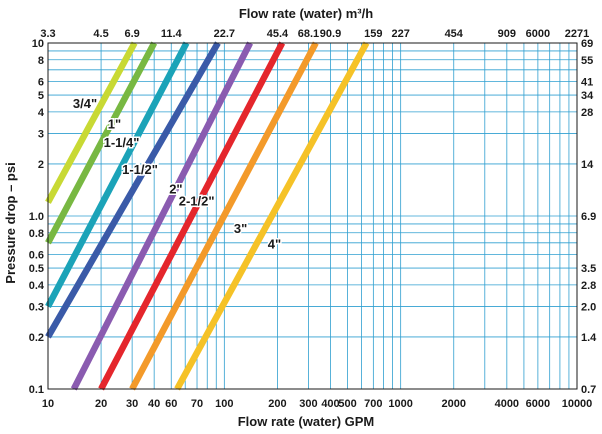 The height and width of the screenshot is (434, 602). I want to click on x-tick-label: 400, so click(330, 404).